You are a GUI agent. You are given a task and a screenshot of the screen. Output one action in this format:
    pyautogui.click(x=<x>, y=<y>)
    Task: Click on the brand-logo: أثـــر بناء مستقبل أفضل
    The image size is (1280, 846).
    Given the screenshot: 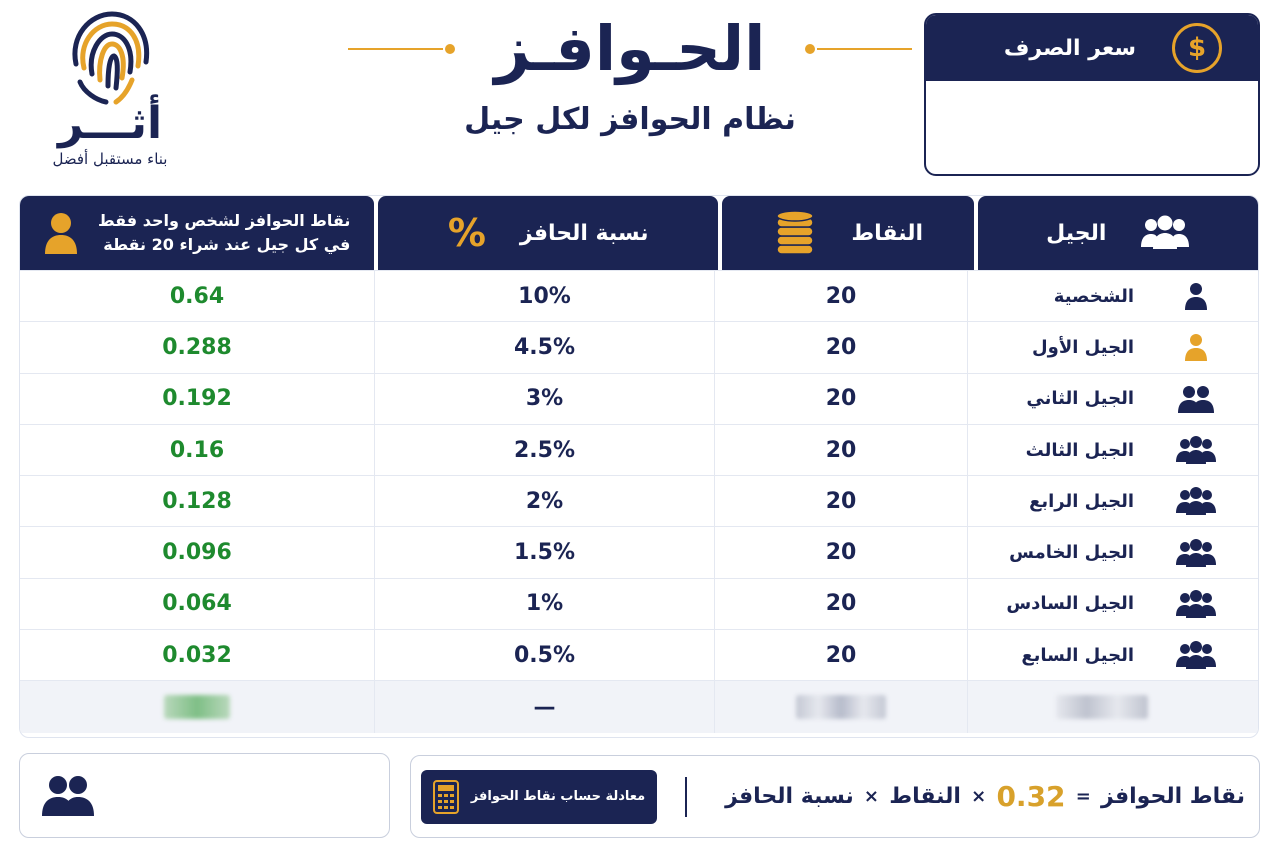 What is the action you would take?
    pyautogui.click(x=110, y=96)
    